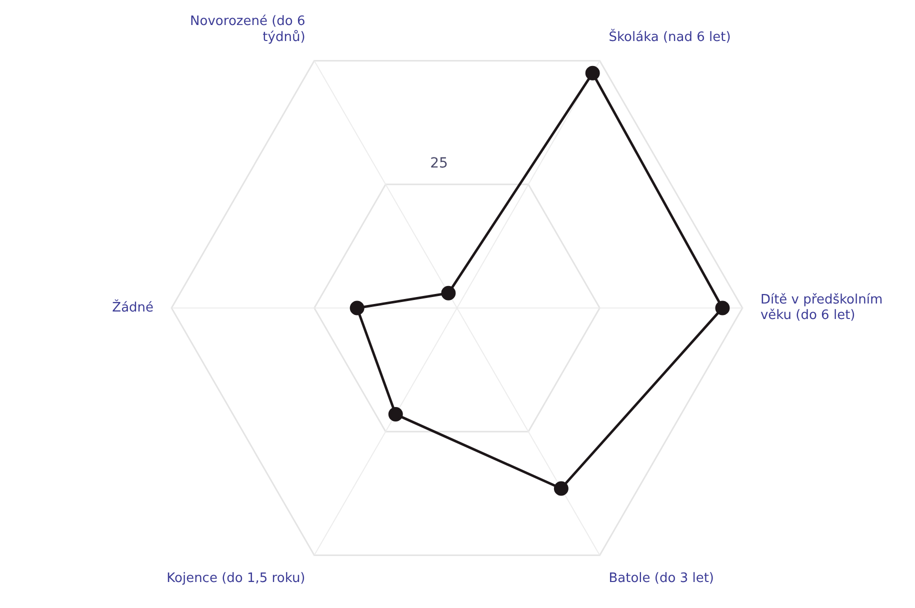 The height and width of the screenshot is (608, 915). Describe the element at coordinates (236, 578) in the screenshot. I see `spoke-label: Kojence (do 1,5 roku)` at that location.